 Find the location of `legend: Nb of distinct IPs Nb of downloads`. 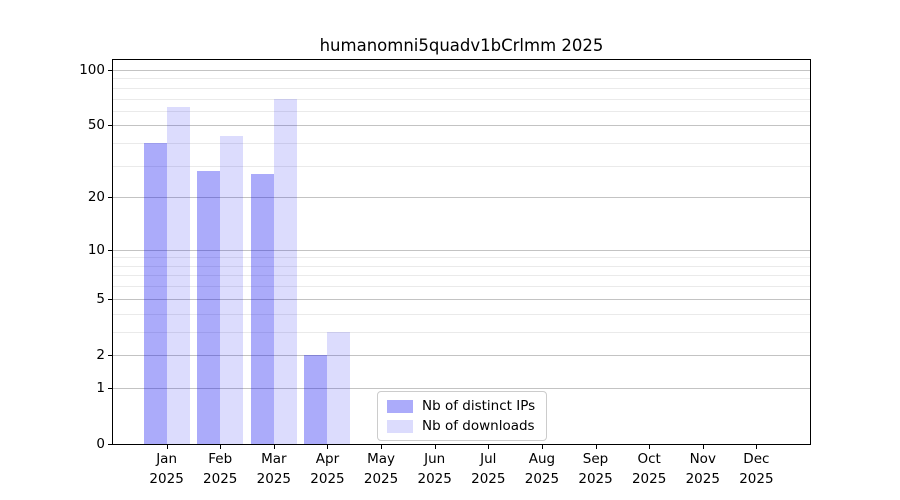

legend: Nb of distinct IPs Nb of downloads is located at coordinates (462, 416).